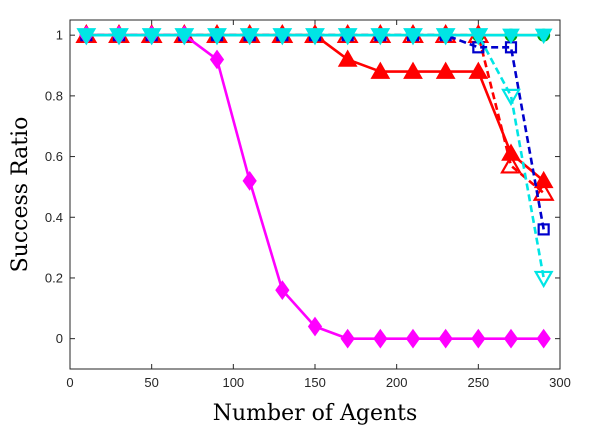 The height and width of the screenshot is (433, 598). What do you see at coordinates (54, 156) in the screenshot?
I see `y-tick-label: 0.6` at bounding box center [54, 156].